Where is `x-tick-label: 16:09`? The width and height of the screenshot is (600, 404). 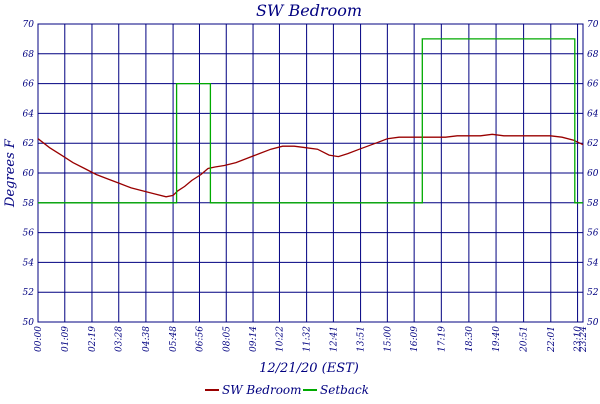 x-tick-label: 16:09 is located at coordinates (415, 339).